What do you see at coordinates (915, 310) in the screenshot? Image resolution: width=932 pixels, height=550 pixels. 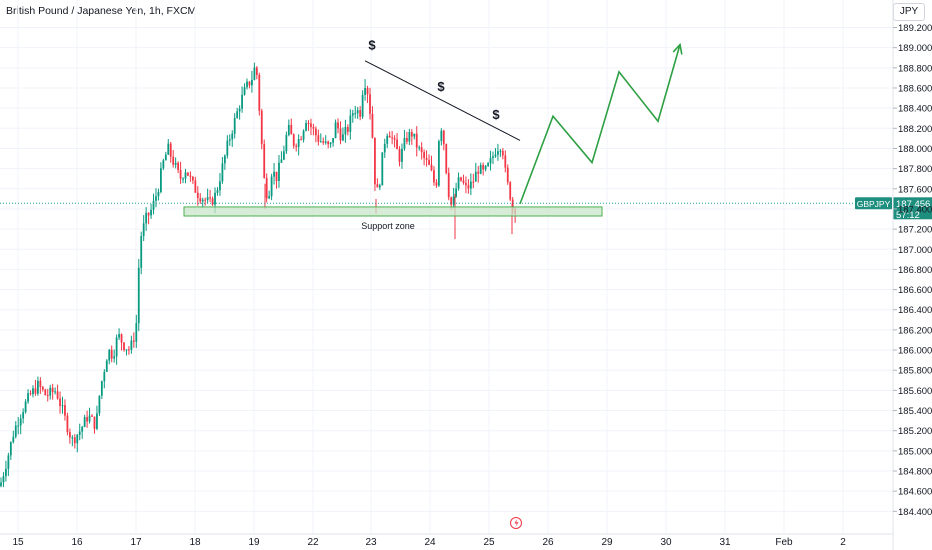 I see `price-tick-label: 186.400` at bounding box center [915, 310].